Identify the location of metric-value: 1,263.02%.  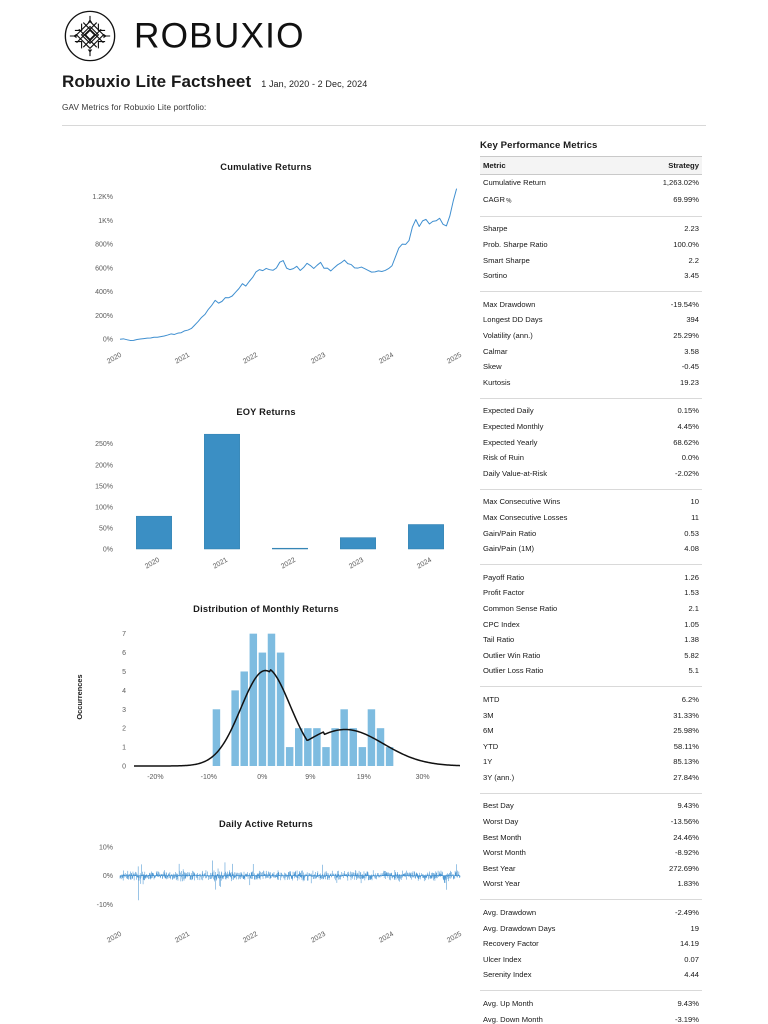
(680, 183).